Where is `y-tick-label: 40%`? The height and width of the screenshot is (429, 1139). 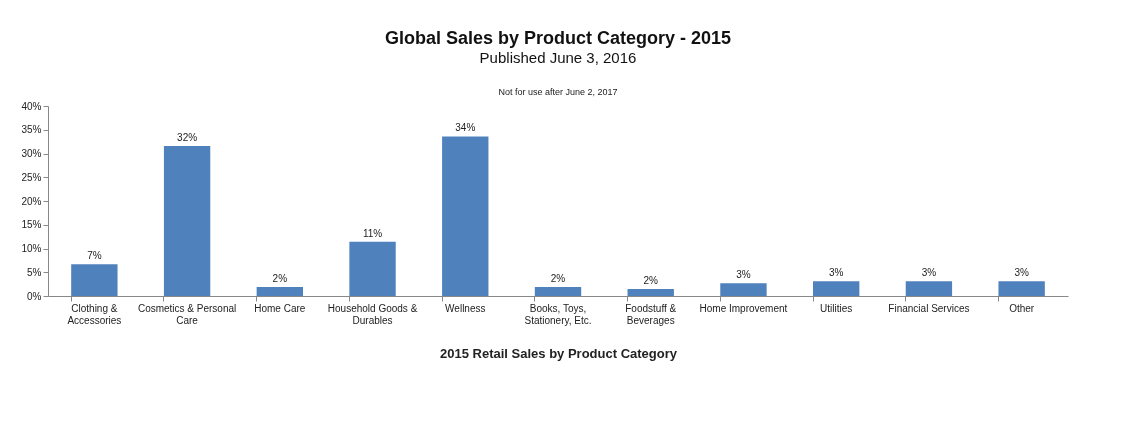 y-tick-label: 40% is located at coordinates (31, 106).